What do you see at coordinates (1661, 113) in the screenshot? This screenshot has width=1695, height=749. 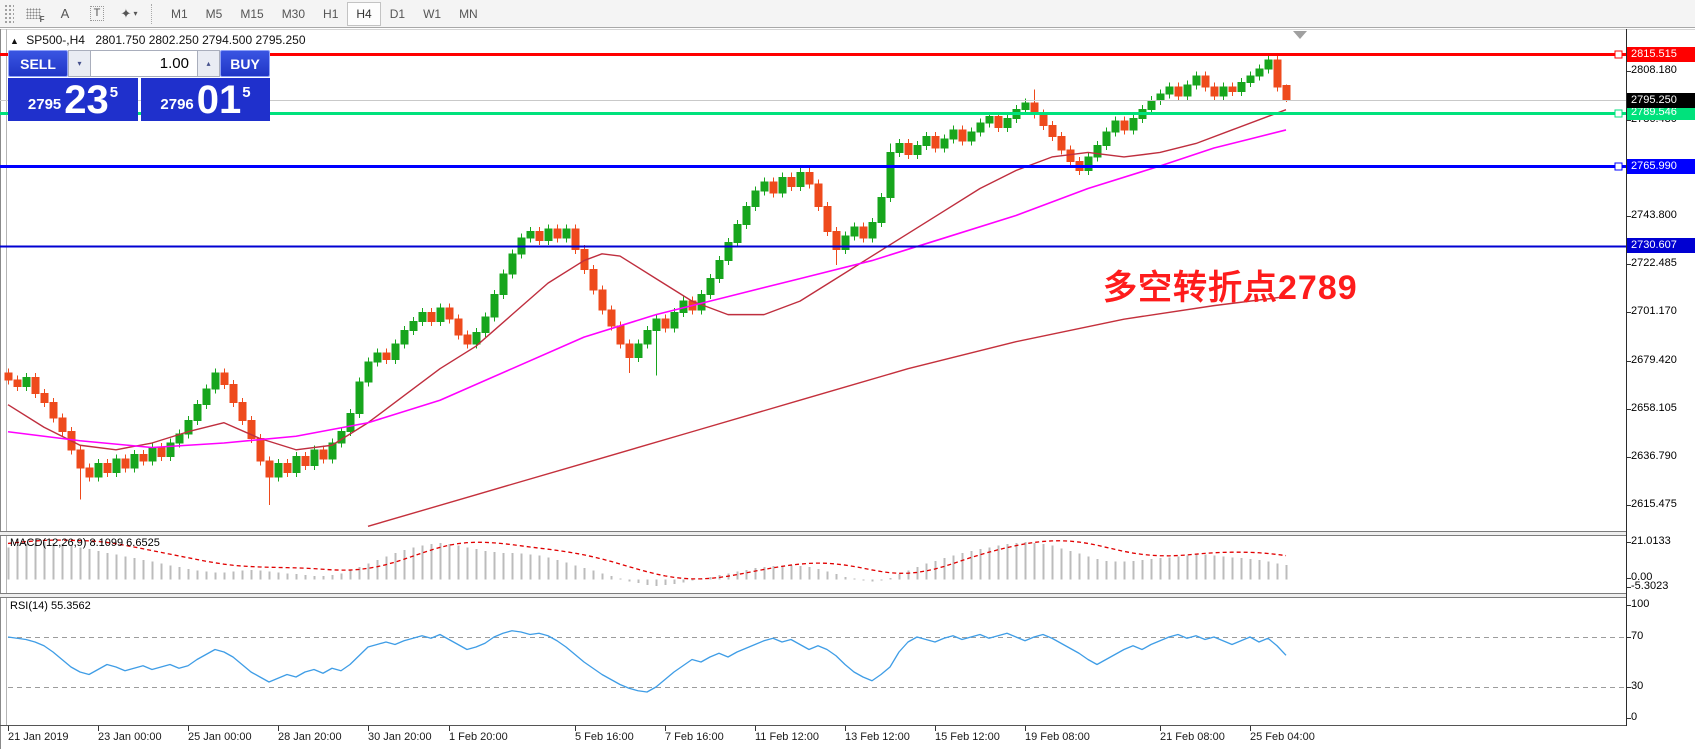 I see `price-line-label: 2789.546` at bounding box center [1661, 113].